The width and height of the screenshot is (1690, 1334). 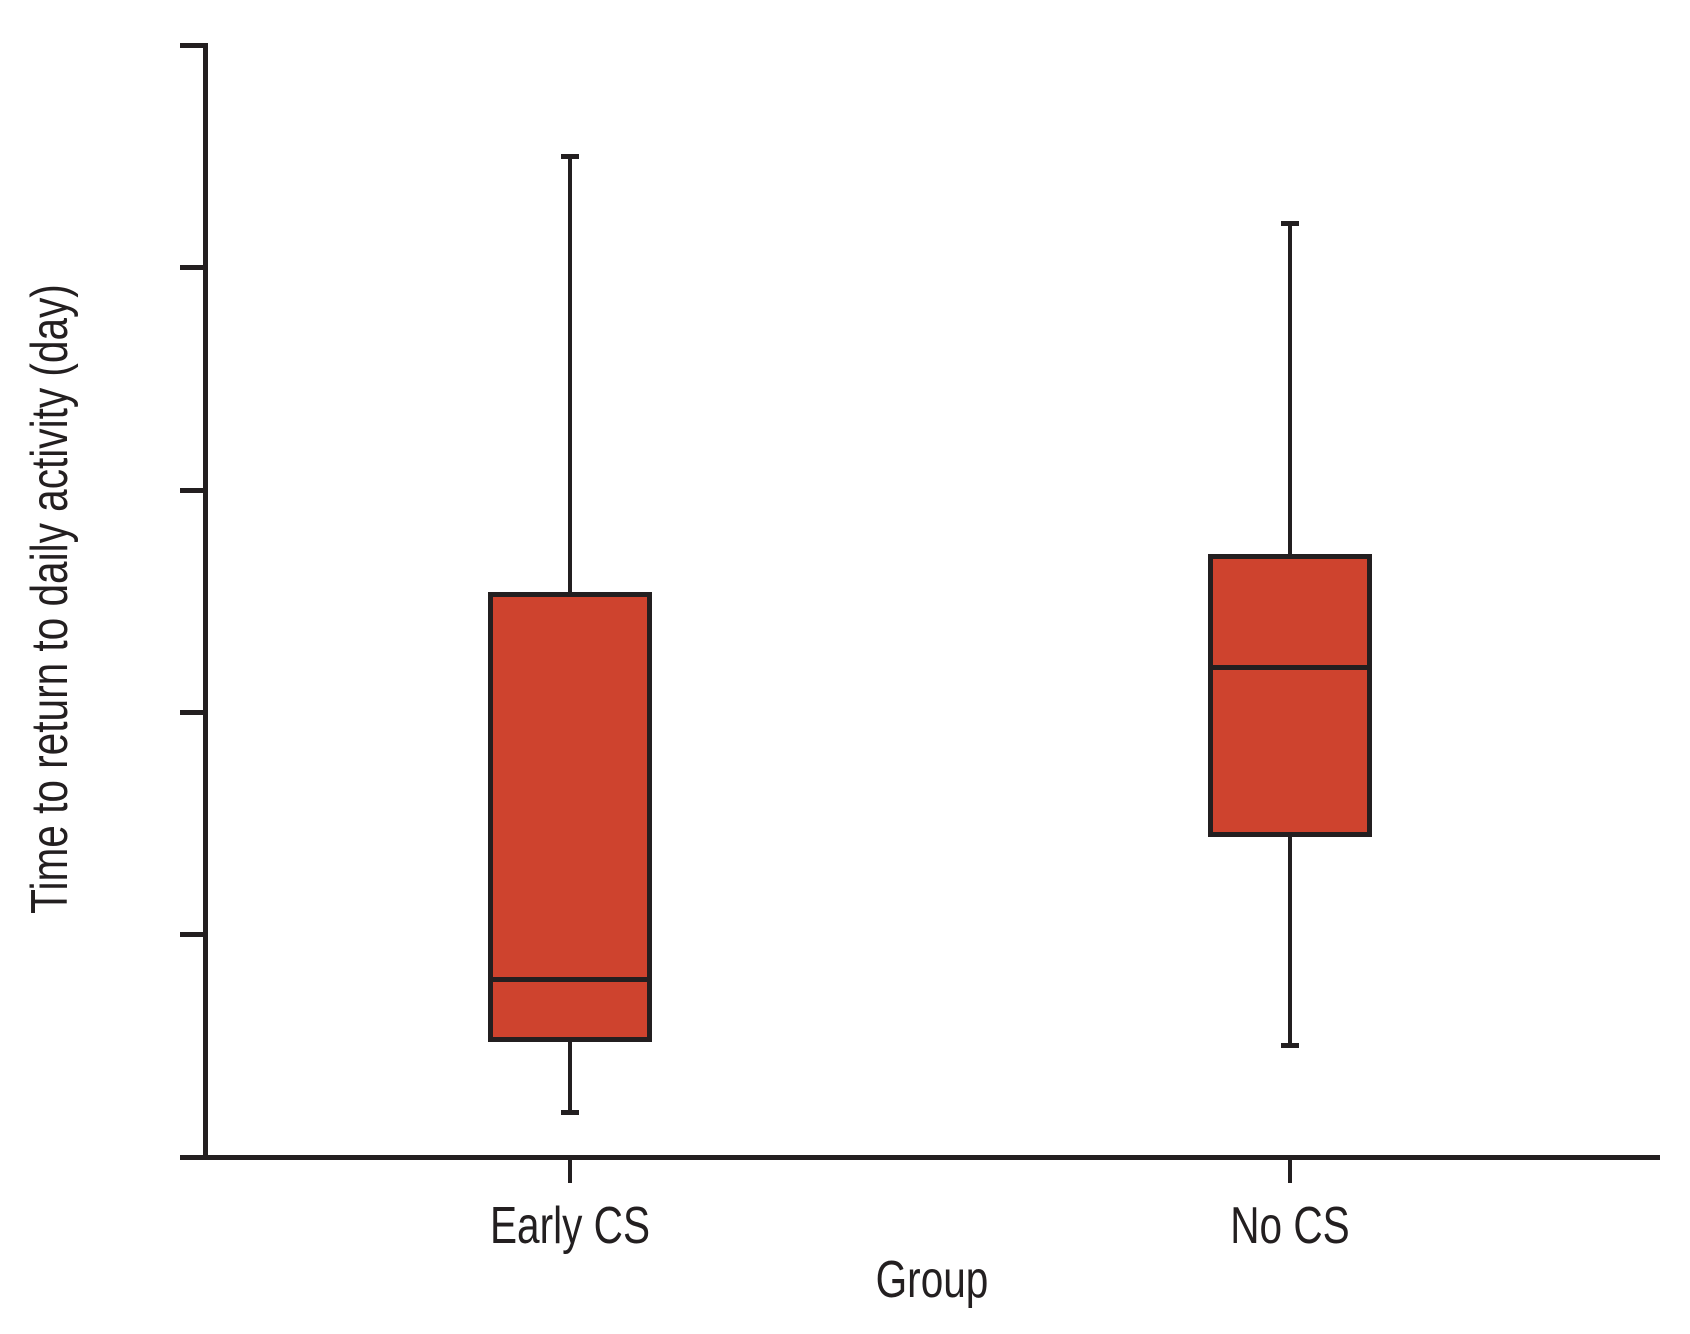 I want to click on y-axis-line, so click(x=205, y=601).